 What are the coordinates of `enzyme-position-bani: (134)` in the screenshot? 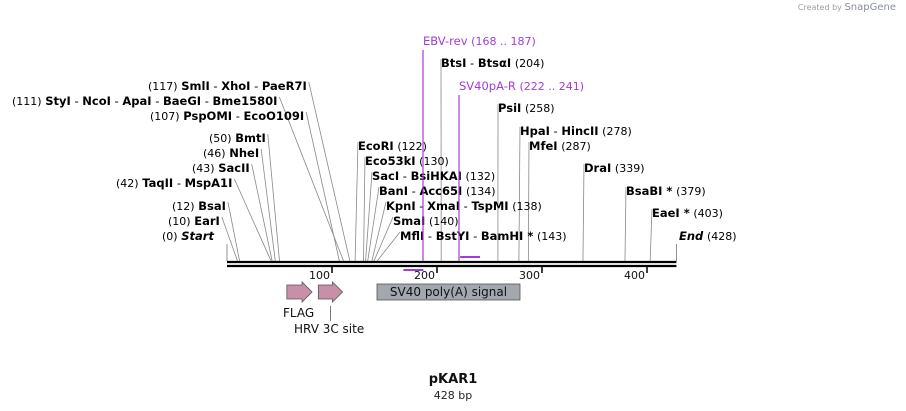 It's located at (481, 191).